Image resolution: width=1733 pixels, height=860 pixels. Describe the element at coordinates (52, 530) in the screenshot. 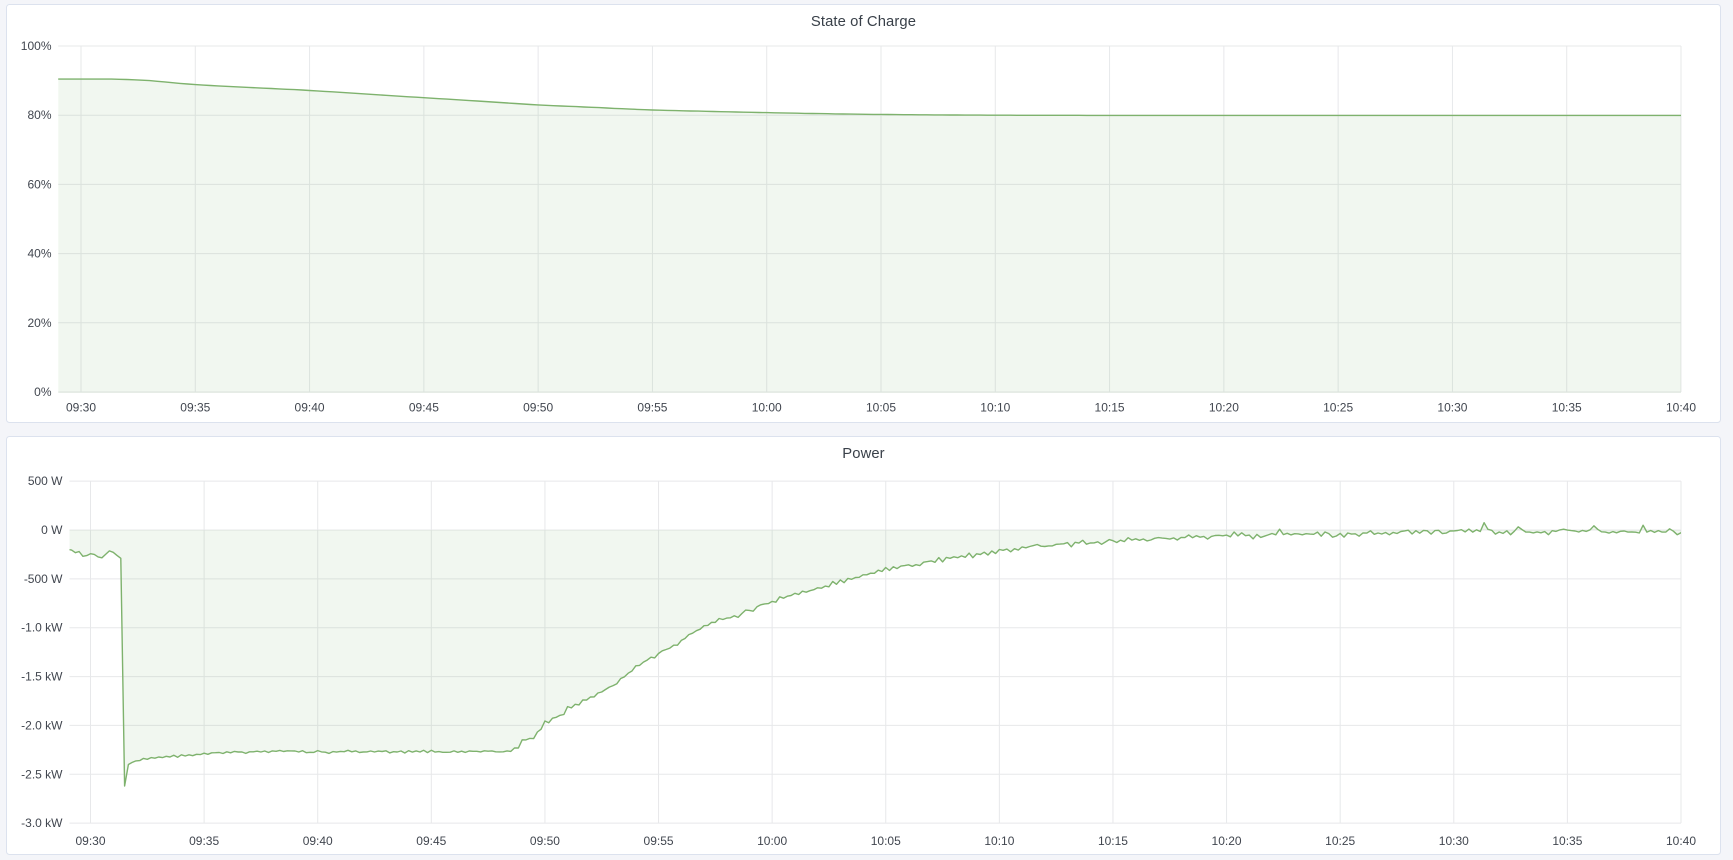

I see `svg-text: 0 W` at that location.